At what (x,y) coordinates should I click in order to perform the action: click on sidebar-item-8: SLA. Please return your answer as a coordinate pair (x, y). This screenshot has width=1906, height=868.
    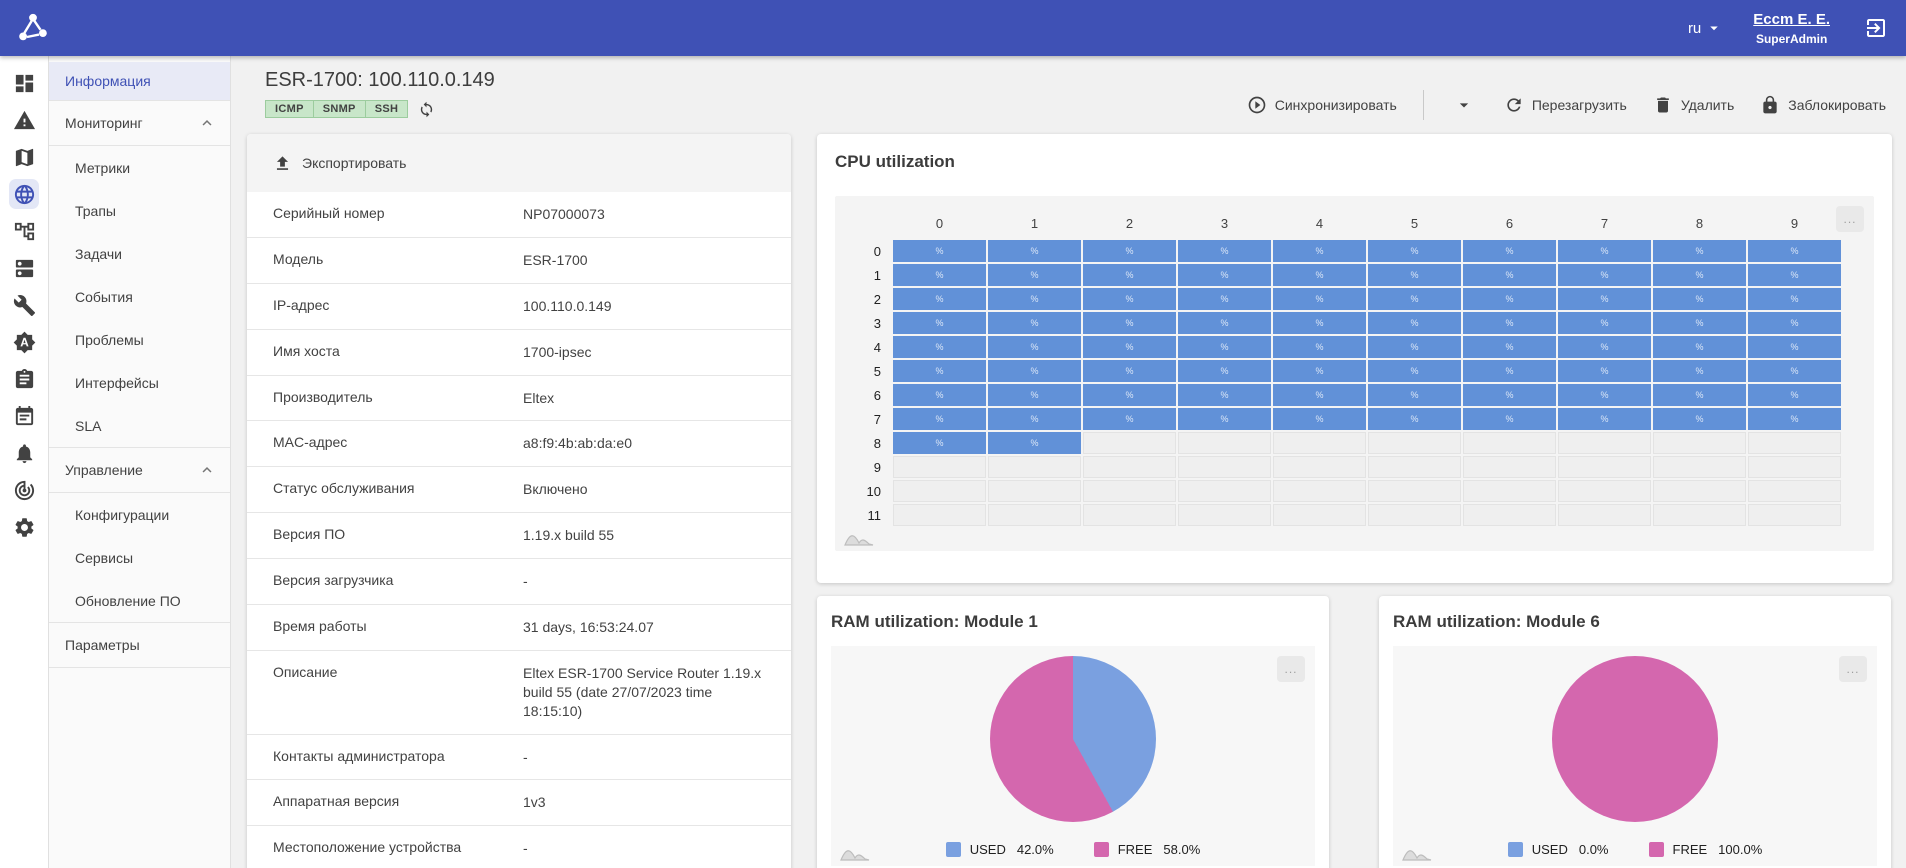
    Looking at the image, I should click on (139, 425).